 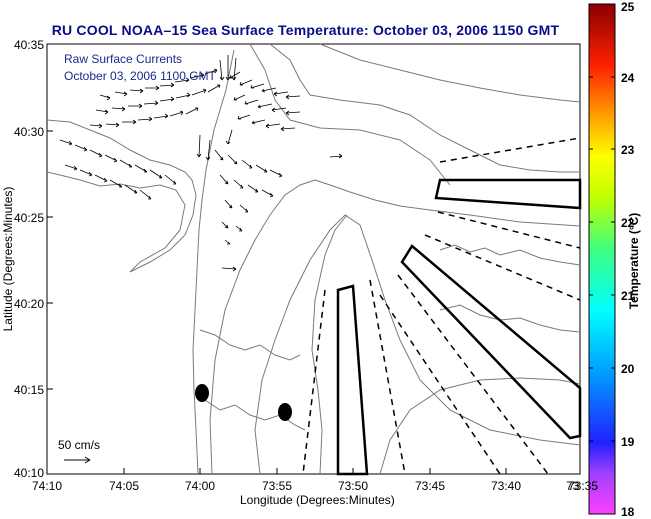 What do you see at coordinates (628, 150) in the screenshot?
I see `colorbar-tick-label: 23` at bounding box center [628, 150].